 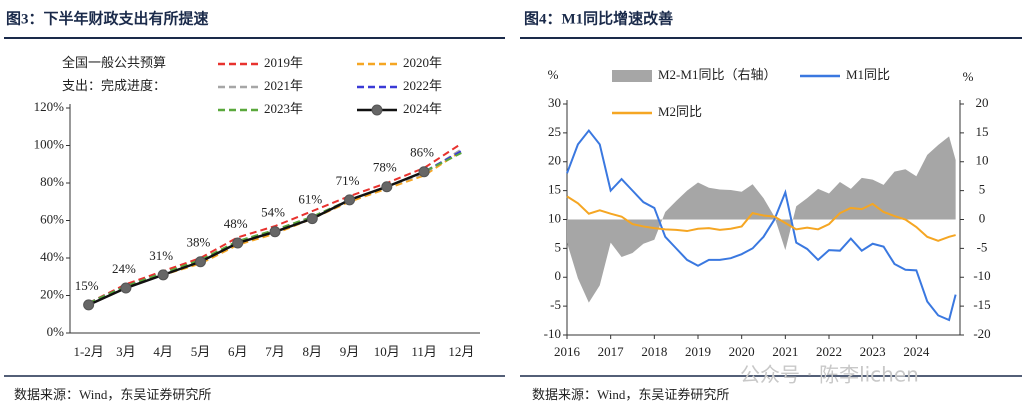 I want to click on x-tick-label: 2022, so click(x=829, y=351).